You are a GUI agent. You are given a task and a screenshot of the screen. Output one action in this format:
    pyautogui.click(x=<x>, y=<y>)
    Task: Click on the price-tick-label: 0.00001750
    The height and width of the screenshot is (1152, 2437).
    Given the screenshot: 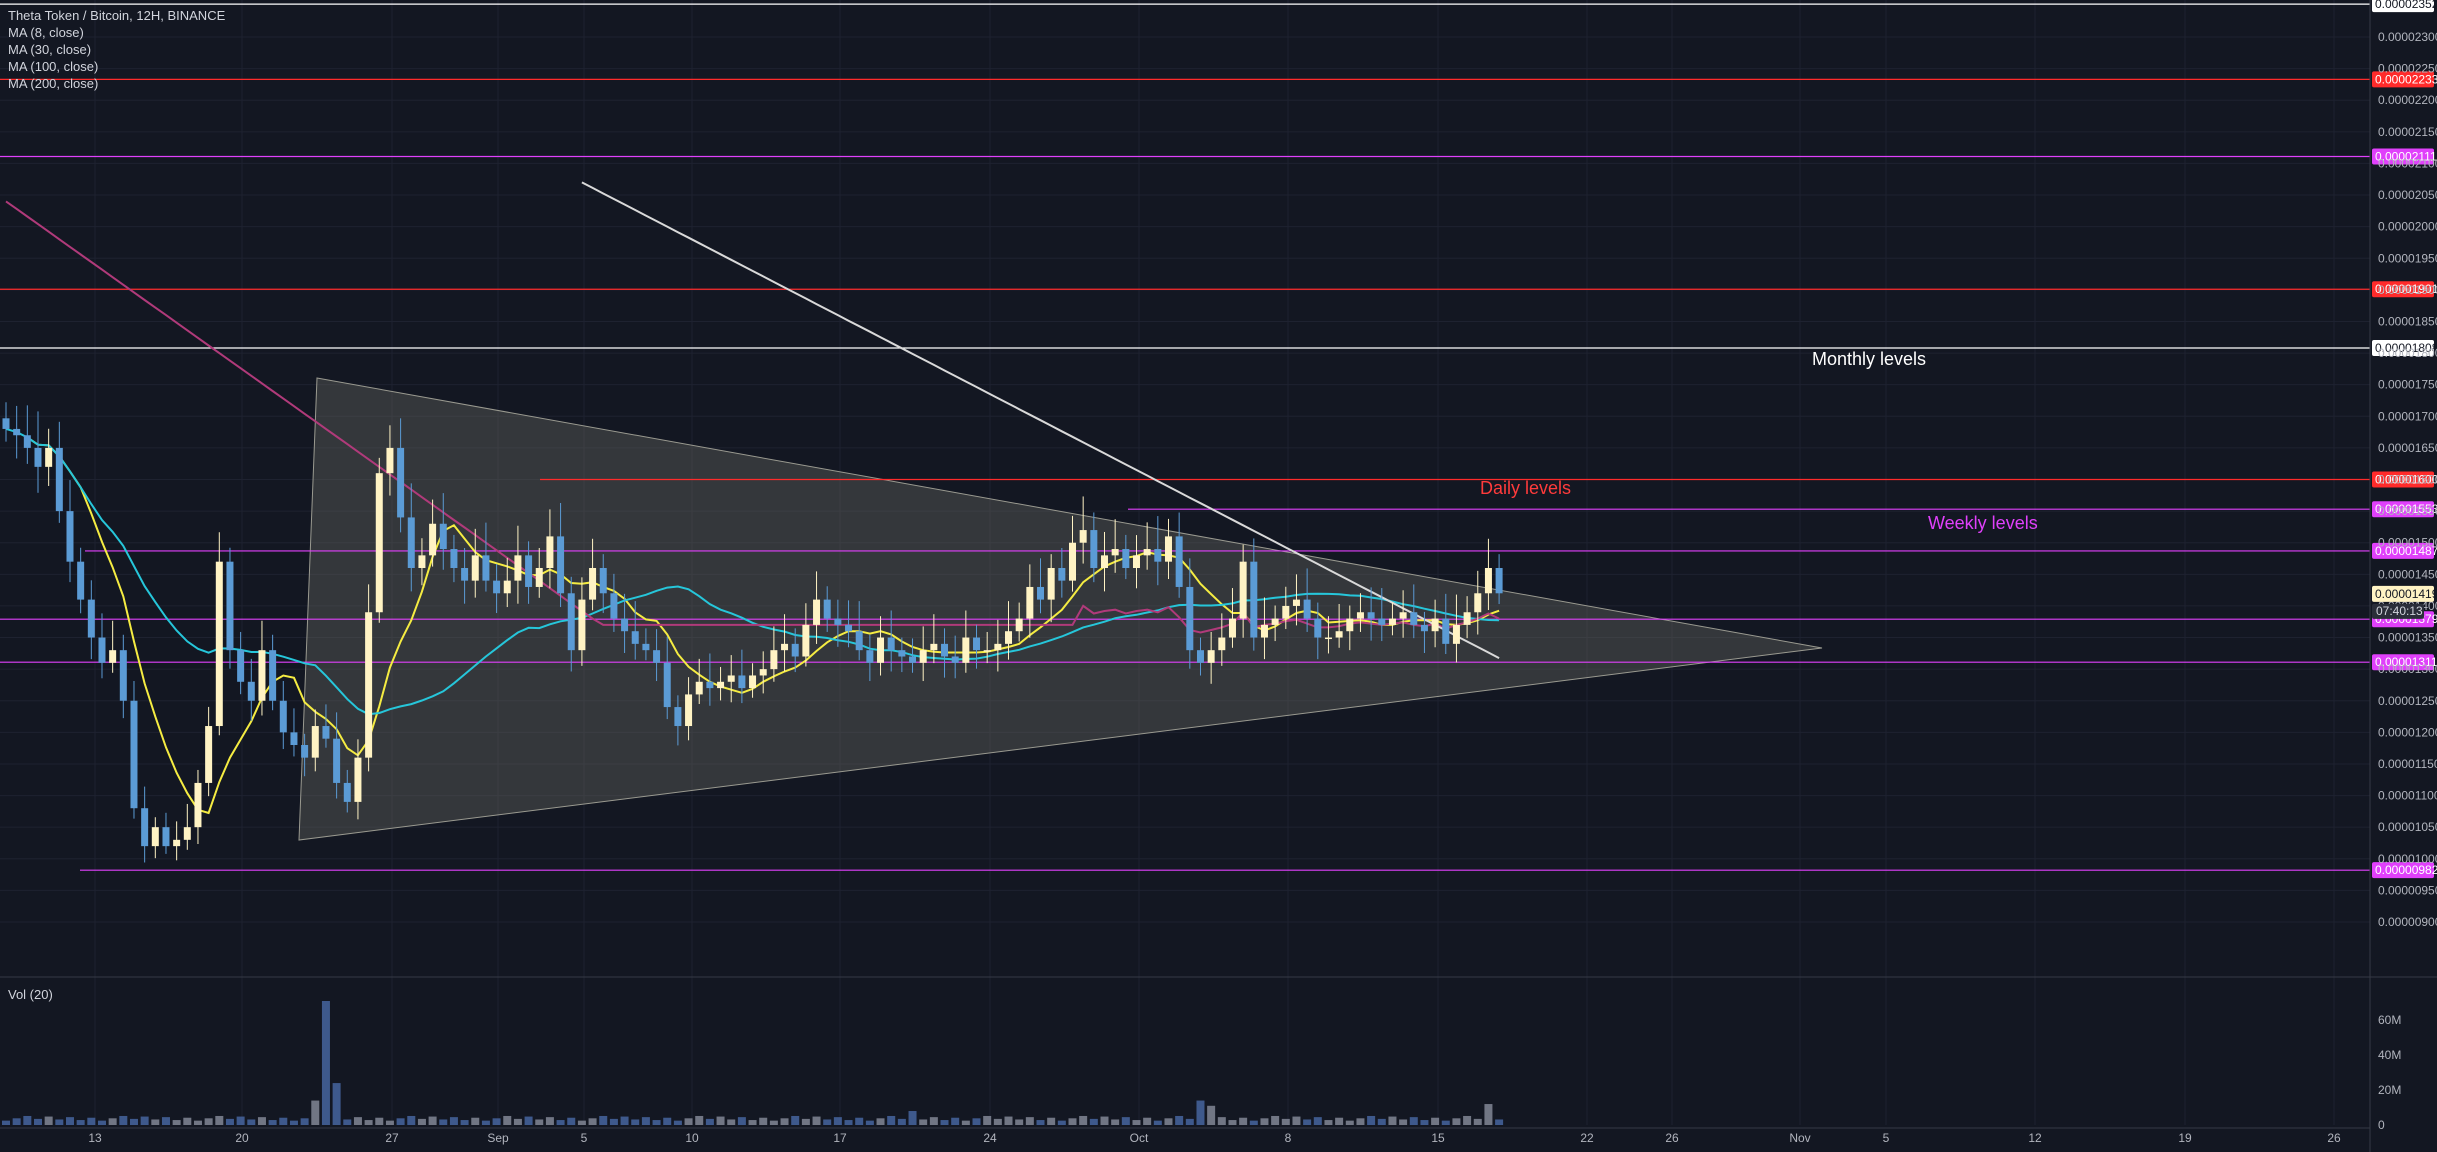 What is the action you would take?
    pyautogui.click(x=2407, y=385)
    